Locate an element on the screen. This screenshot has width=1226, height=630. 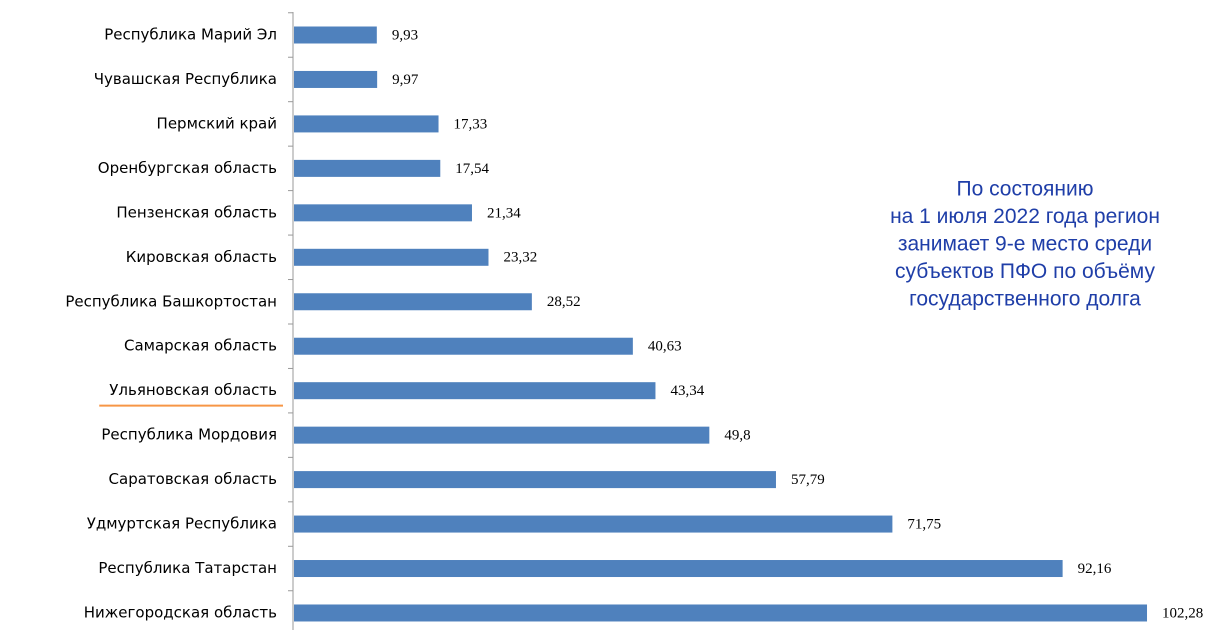
category-label: Республика Марий Эл is located at coordinates (190, 35).